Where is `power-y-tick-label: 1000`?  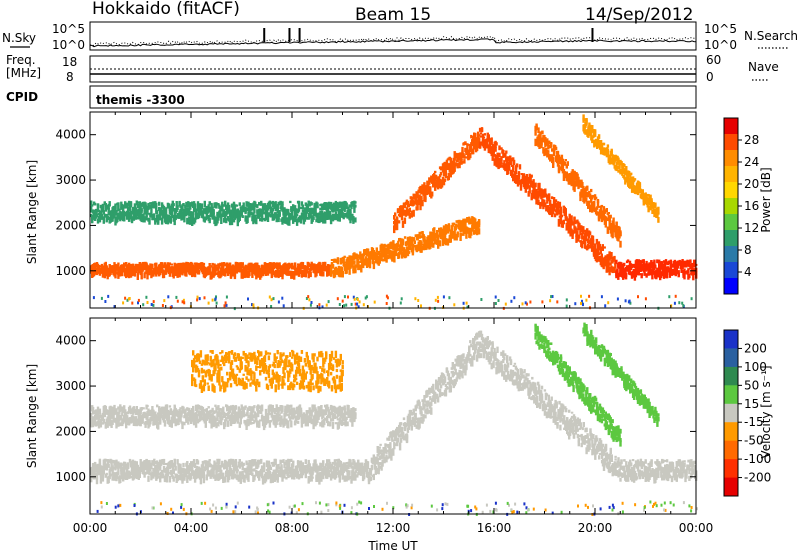
power-y-tick-label: 1000 is located at coordinates (70, 271).